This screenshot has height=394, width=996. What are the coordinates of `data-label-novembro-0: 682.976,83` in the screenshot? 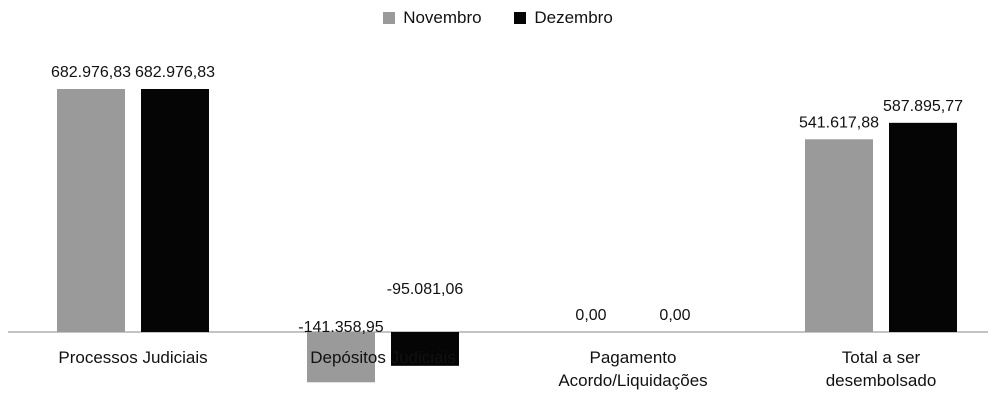 It's located at (91, 72).